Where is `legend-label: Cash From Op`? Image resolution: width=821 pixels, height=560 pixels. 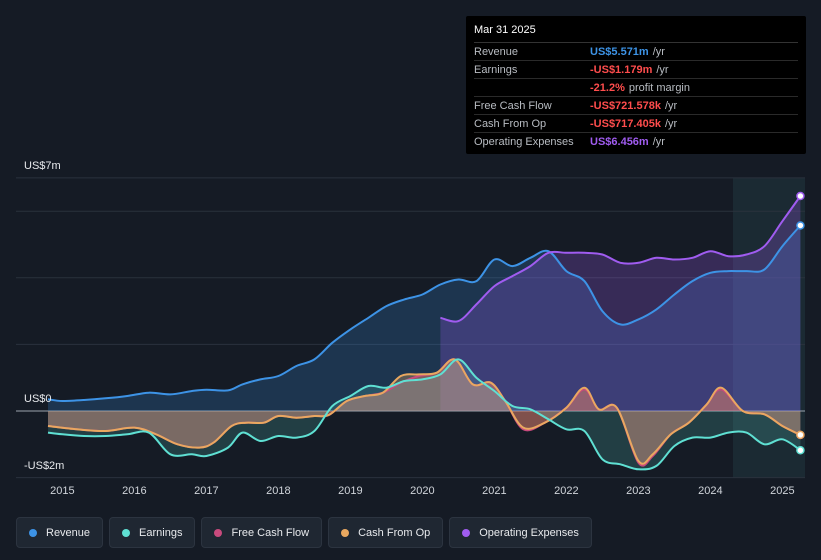 legend-label: Cash From Op is located at coordinates (394, 532).